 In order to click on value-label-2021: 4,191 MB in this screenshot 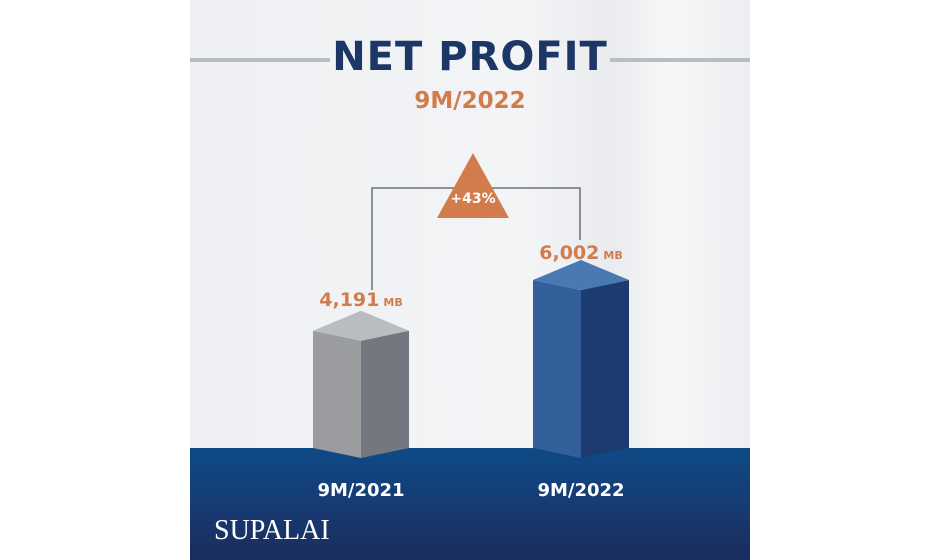, I will do `click(361, 300)`.